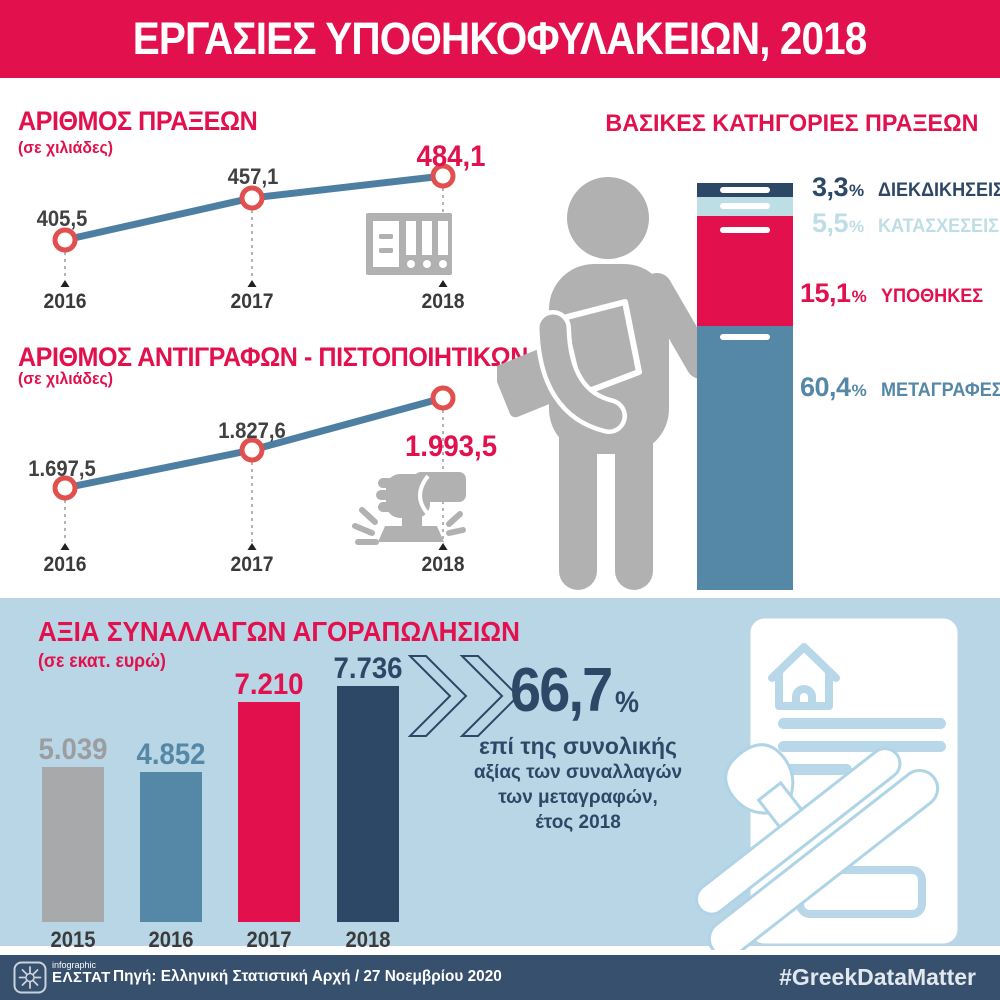  What do you see at coordinates (73, 939) in the screenshot?
I see `bar-year: 2015` at bounding box center [73, 939].